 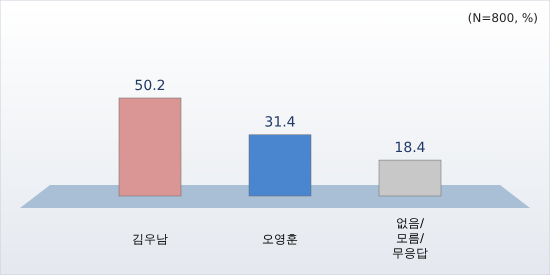 I want to click on x-tick-label: 오영훈, so click(x=280, y=239).